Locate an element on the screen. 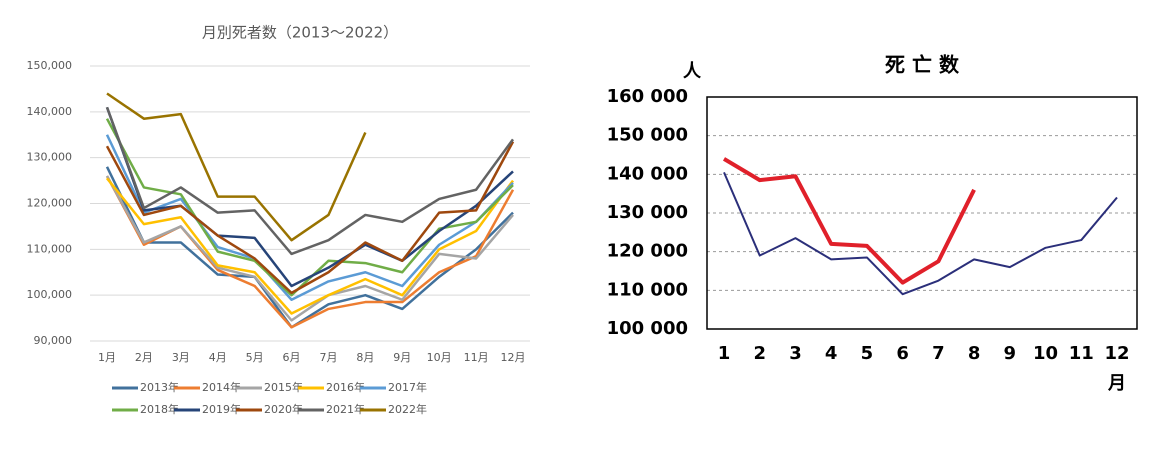  x-tick-label: 2 is located at coordinates (759, 353).